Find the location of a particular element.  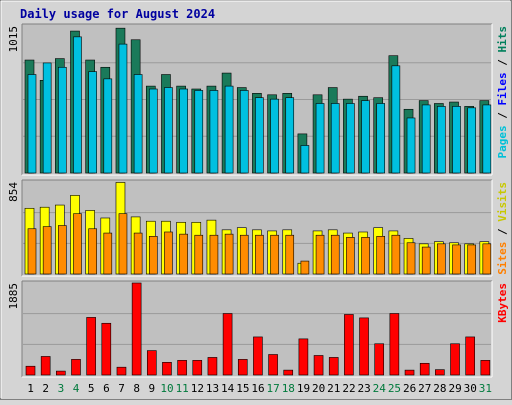

x-tick-label: 5 is located at coordinates (91, 388).